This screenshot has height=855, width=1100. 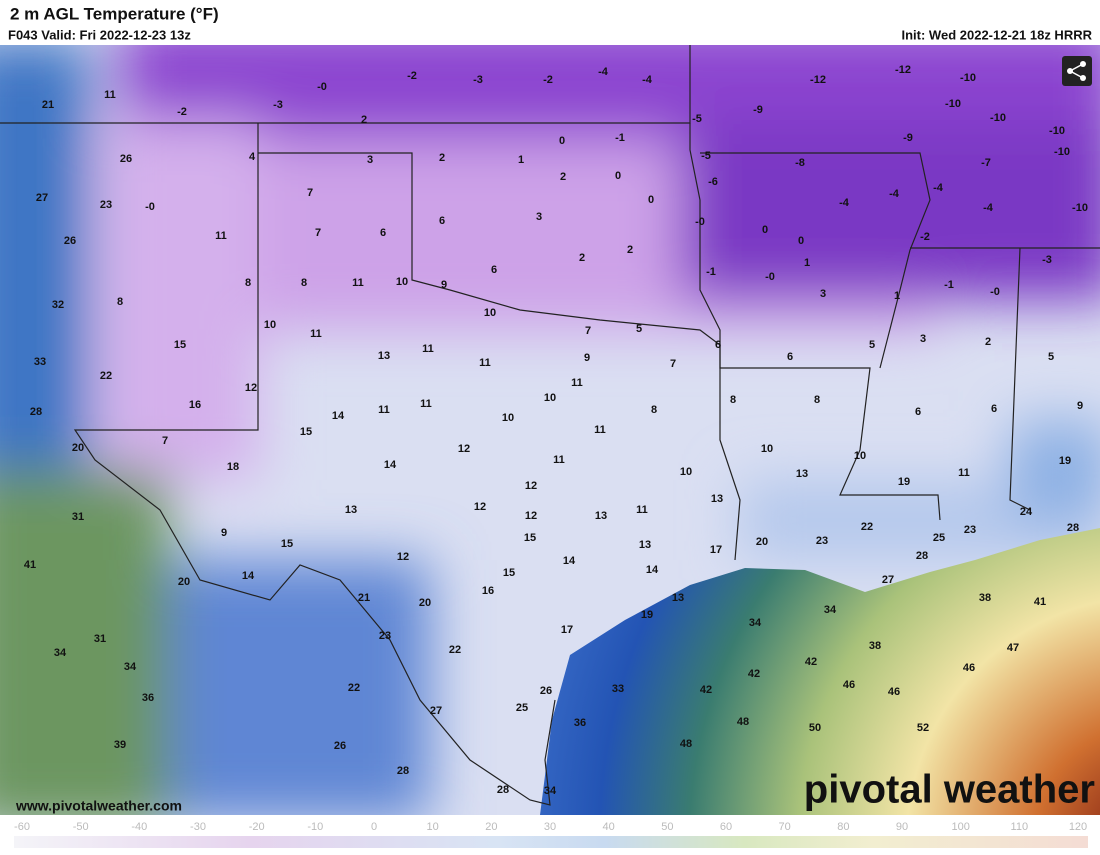 What do you see at coordinates (1040, 602) in the screenshot?
I see `station-value: 41` at bounding box center [1040, 602].